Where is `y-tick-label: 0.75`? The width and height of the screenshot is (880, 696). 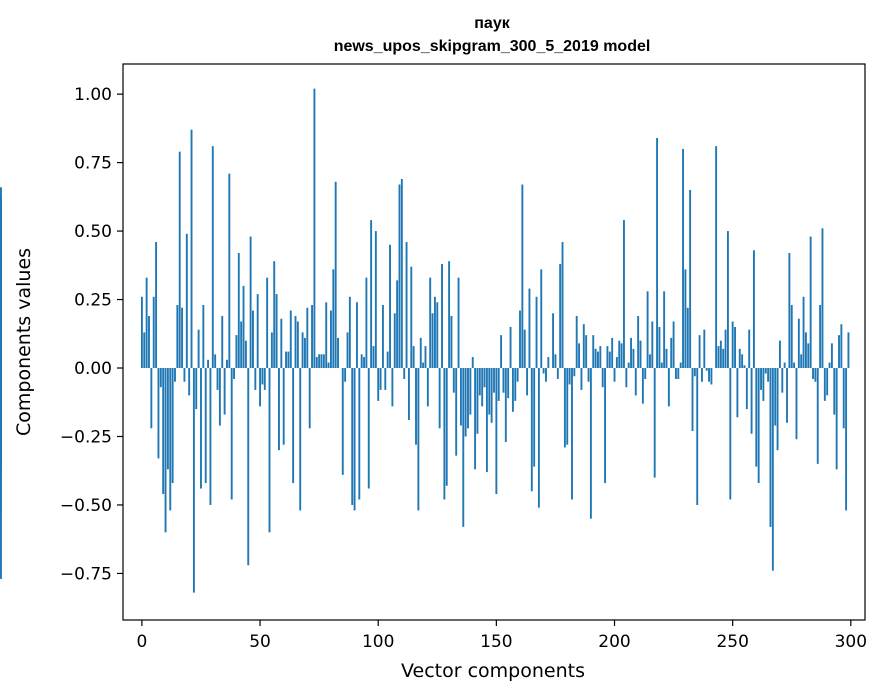 y-tick-label: 0.75 is located at coordinates (93, 164).